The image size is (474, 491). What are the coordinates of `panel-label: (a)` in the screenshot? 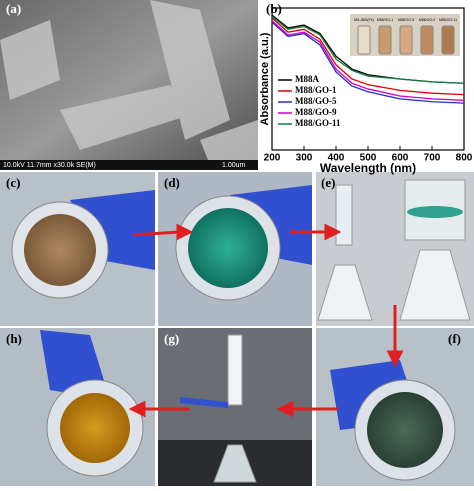 It's located at (13, 8).